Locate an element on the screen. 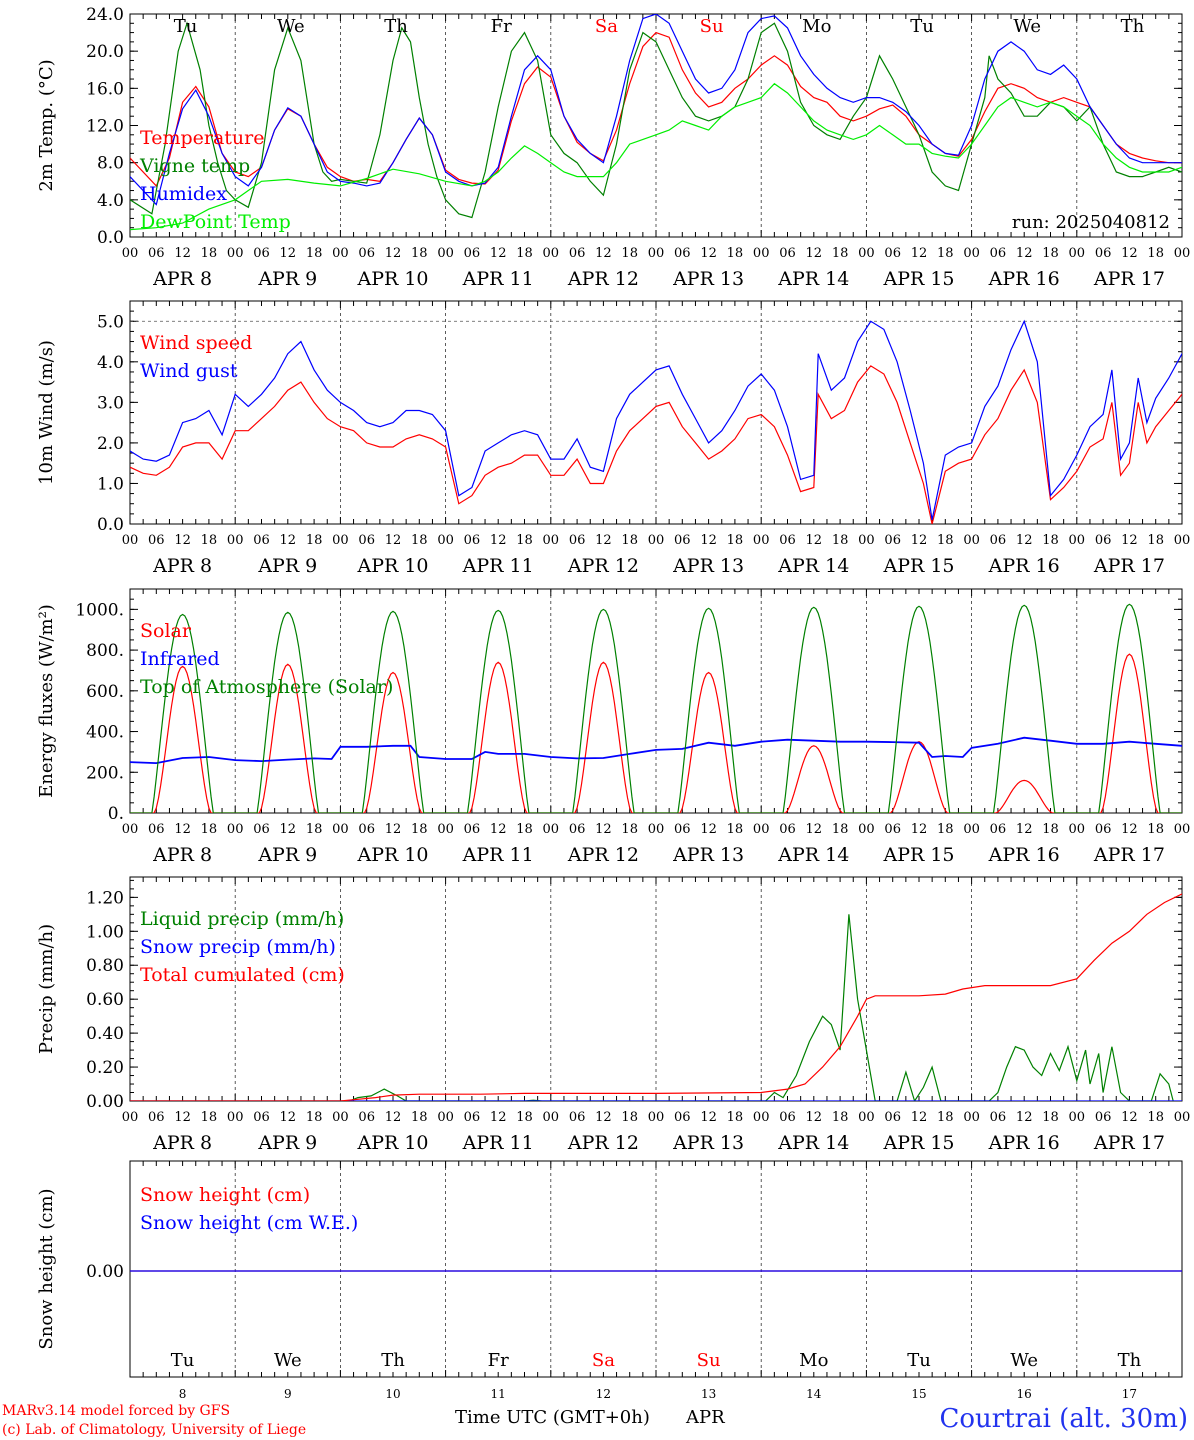 The height and width of the screenshot is (1440, 1194). y-tick-label: 3.0 is located at coordinates (110, 403).